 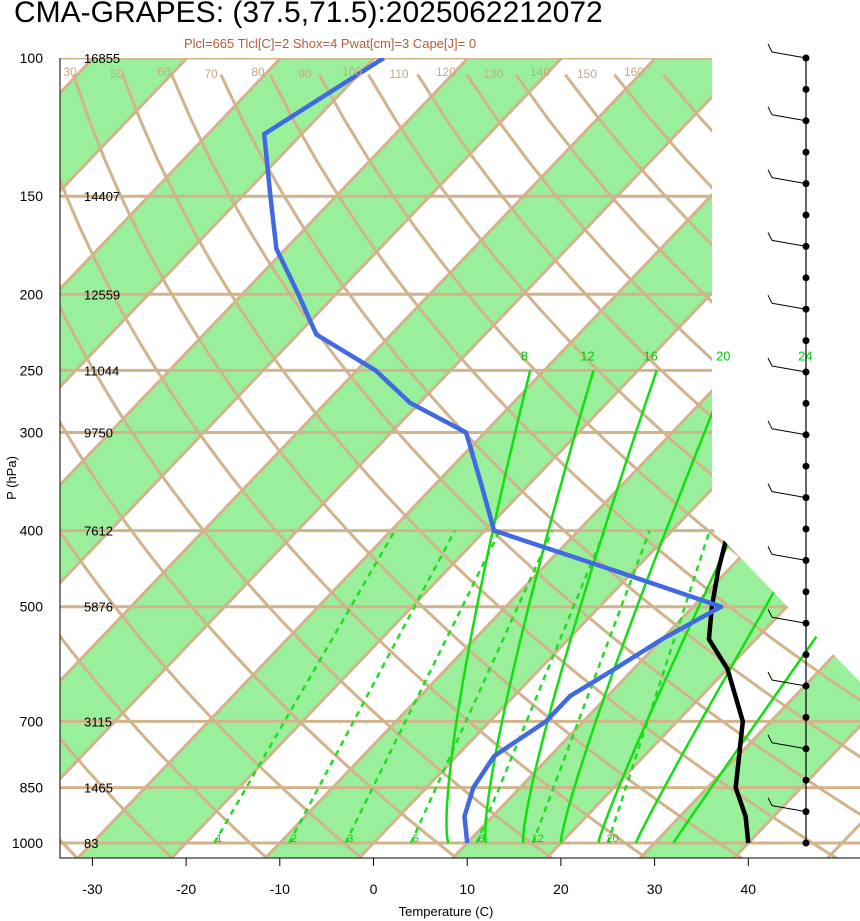 What do you see at coordinates (32, 721) in the screenshot?
I see `pressure-tick-label: 700` at bounding box center [32, 721].